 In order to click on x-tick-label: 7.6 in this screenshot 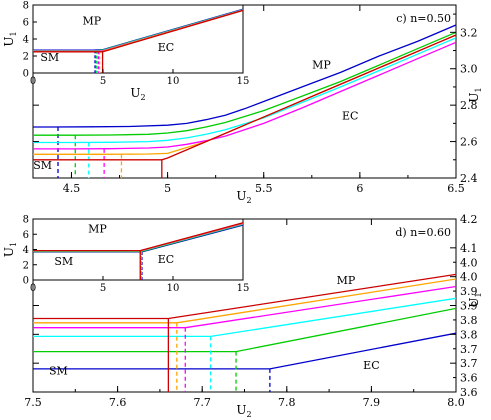, I will do `click(118, 402)`.